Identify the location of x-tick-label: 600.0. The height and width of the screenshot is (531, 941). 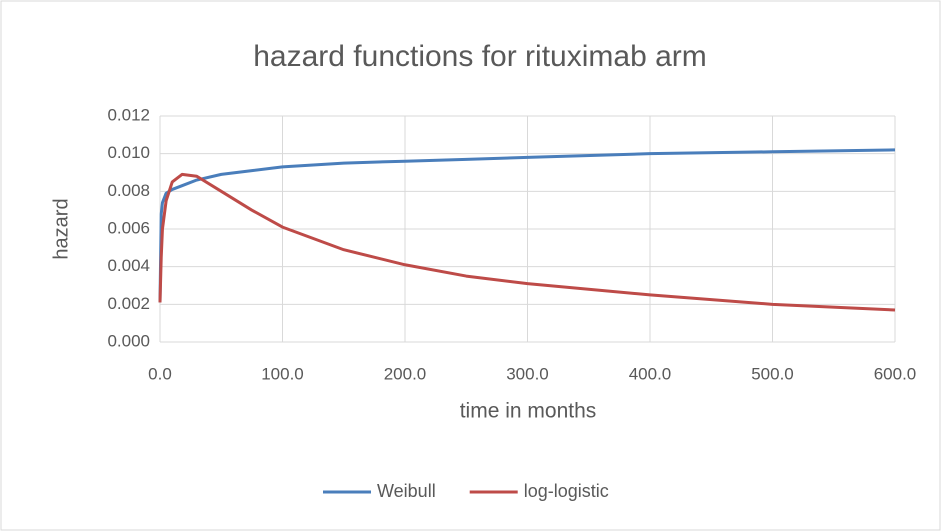
(895, 373).